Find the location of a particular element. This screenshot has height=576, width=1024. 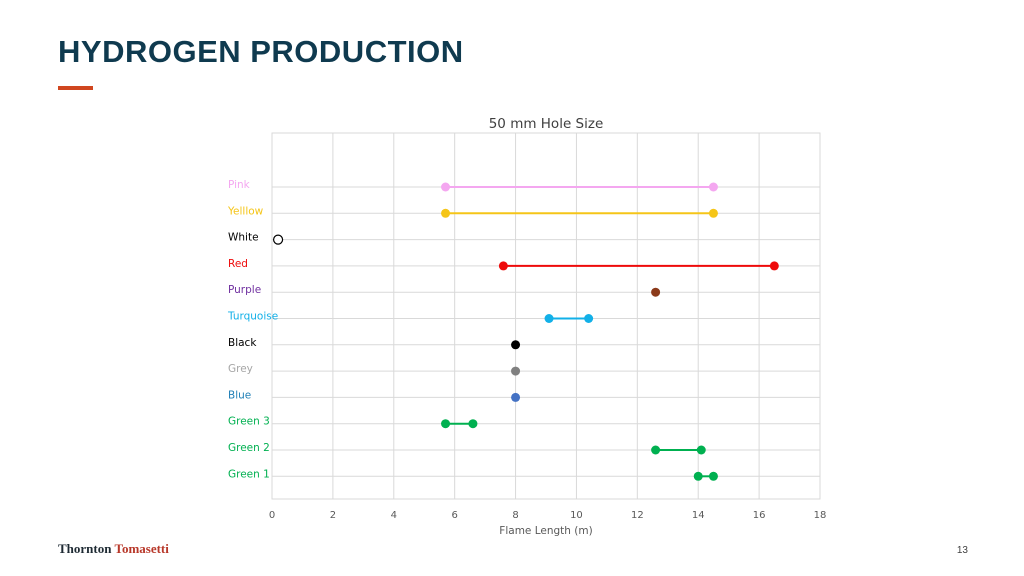

series-label-red: Red is located at coordinates (238, 264).